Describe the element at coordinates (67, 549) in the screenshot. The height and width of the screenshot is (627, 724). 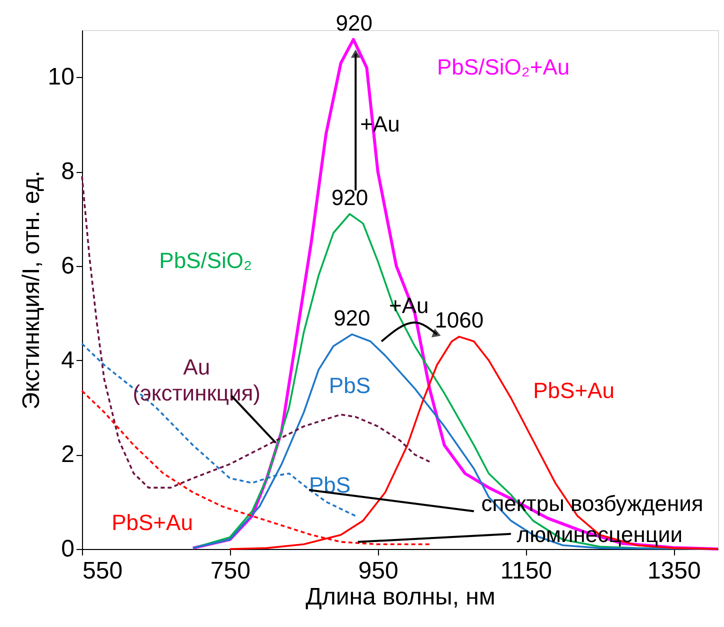
I see `y-tick-label: 0` at that location.